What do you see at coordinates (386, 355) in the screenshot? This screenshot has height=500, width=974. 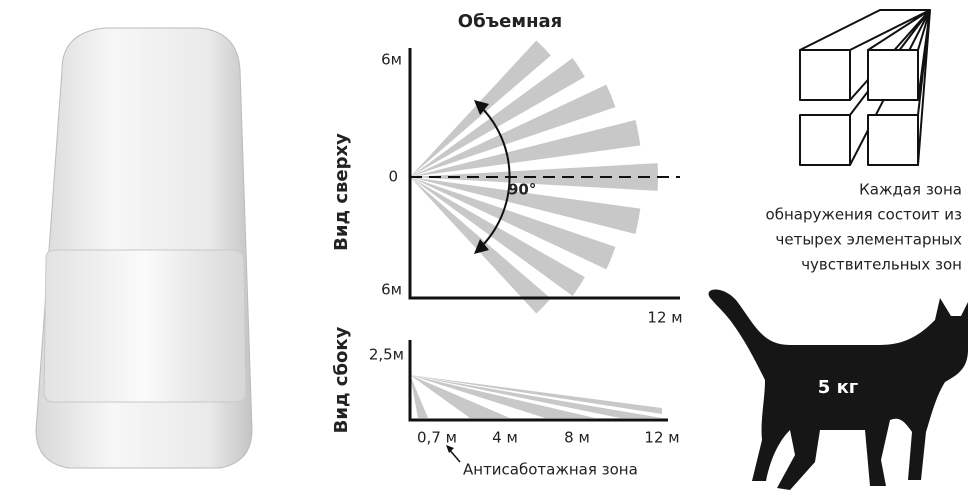 I see `y-label: 2,5м` at bounding box center [386, 355].